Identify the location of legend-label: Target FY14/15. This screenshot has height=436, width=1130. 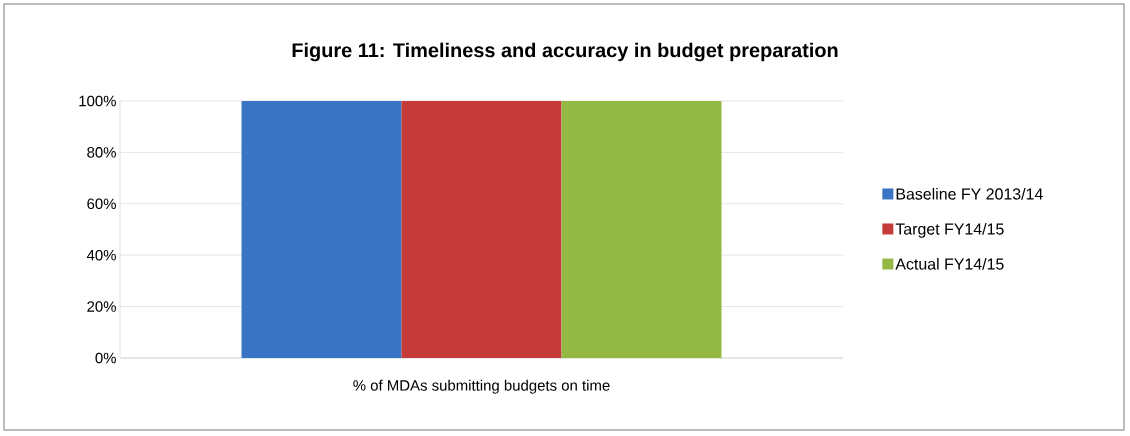
(949, 230).